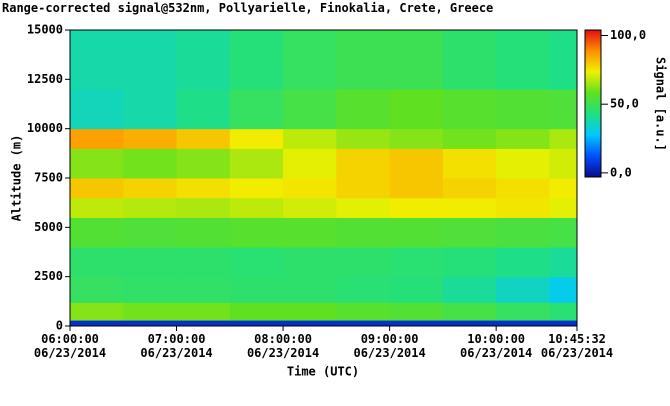 Image resolution: width=670 pixels, height=406 pixels. What do you see at coordinates (593, 103) in the screenshot?
I see `colorbar` at bounding box center [593, 103].